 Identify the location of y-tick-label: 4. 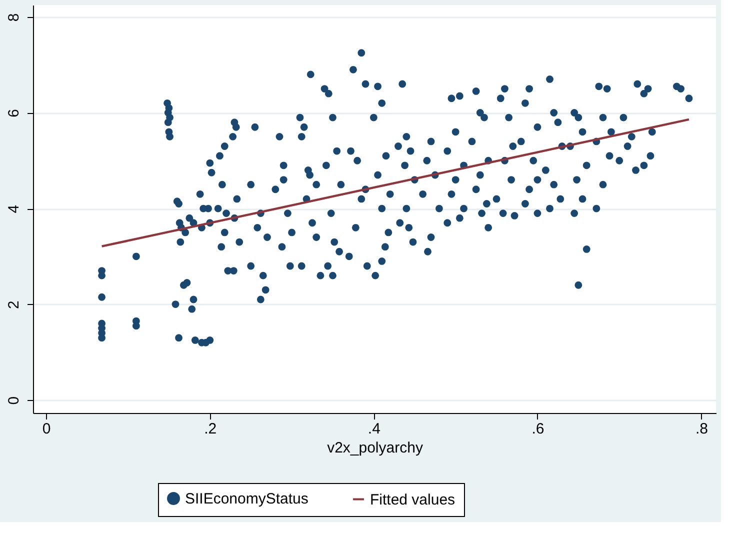
(14, 209).